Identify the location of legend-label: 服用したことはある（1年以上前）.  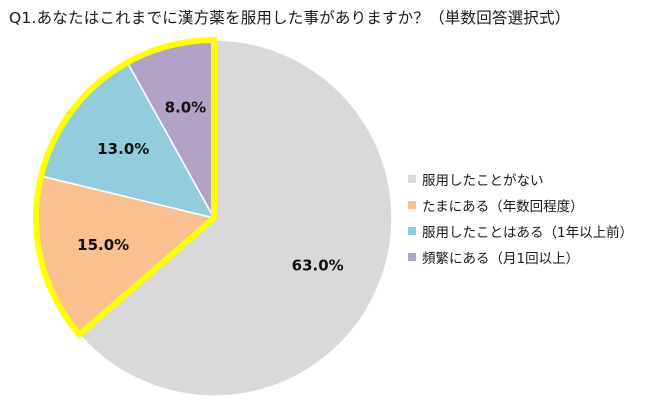
(528, 233).